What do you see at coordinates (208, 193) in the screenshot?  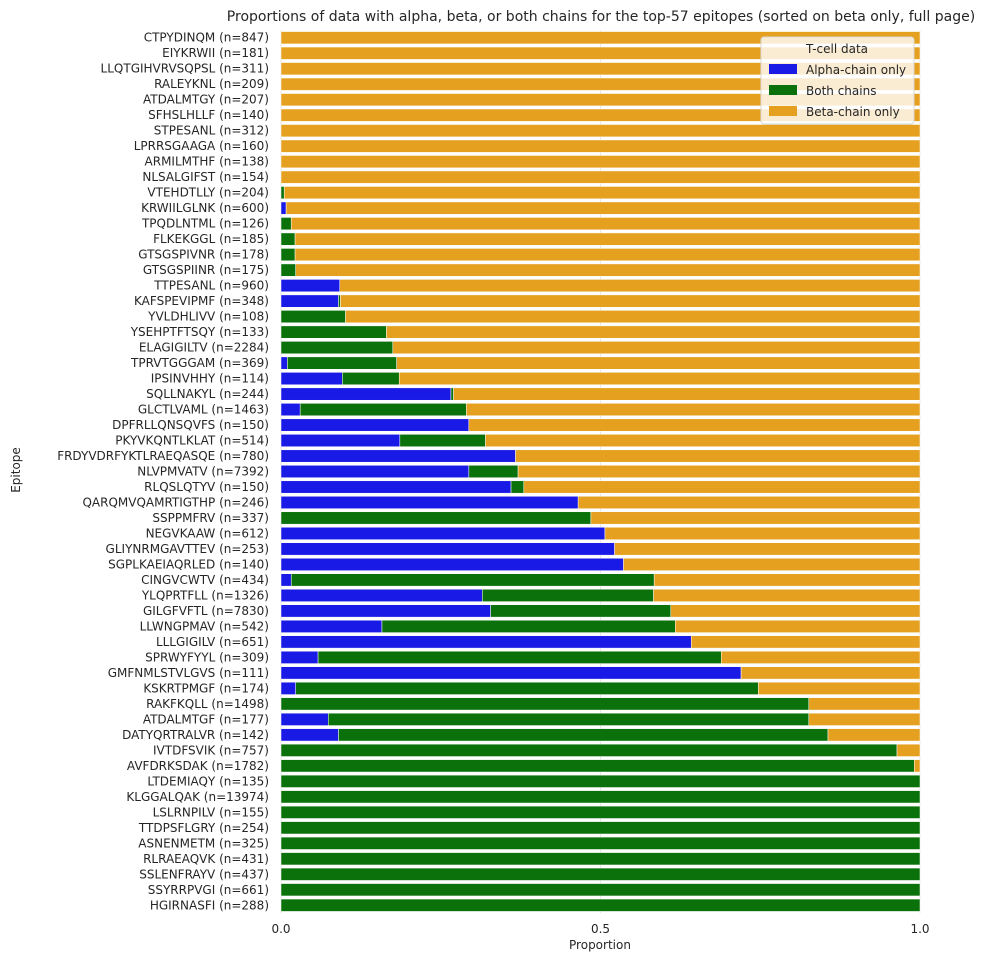 I see `y-tick-label: VTEHDTLLY (n=204)` at bounding box center [208, 193].